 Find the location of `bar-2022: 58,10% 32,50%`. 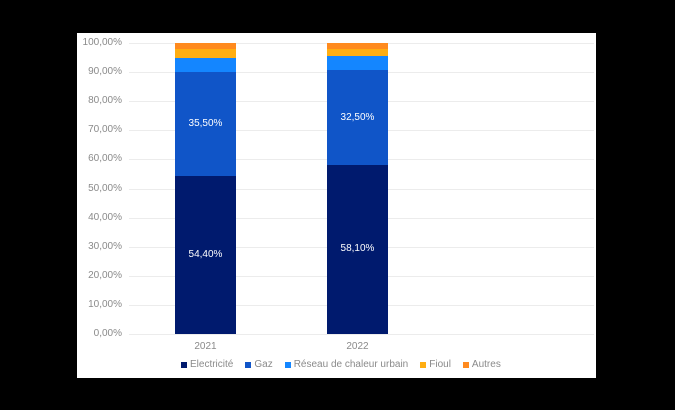

bar-2022: 58,10% 32,50% is located at coordinates (357, 205).